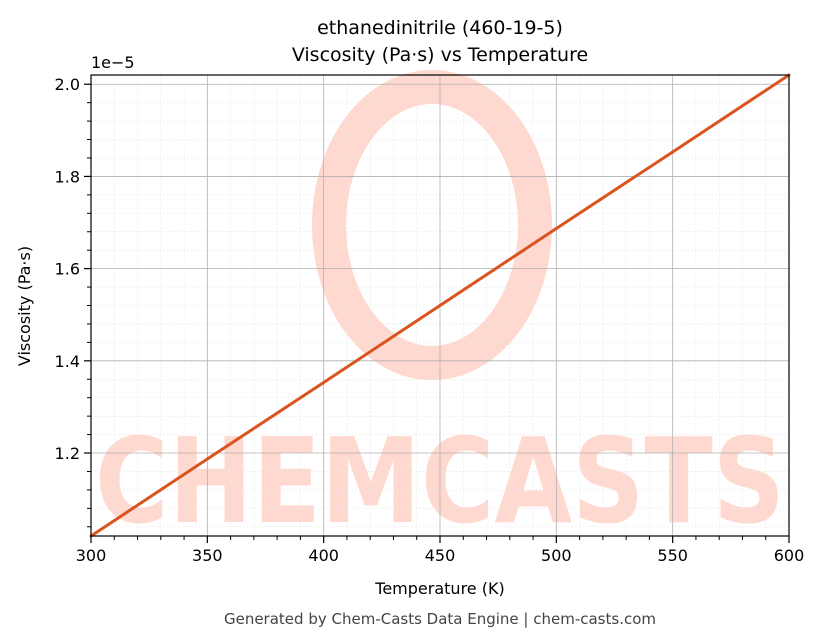 This screenshot has width=823, height=644. What do you see at coordinates (113, 62) in the screenshot?
I see `y-offset-label: 1e−5` at bounding box center [113, 62].